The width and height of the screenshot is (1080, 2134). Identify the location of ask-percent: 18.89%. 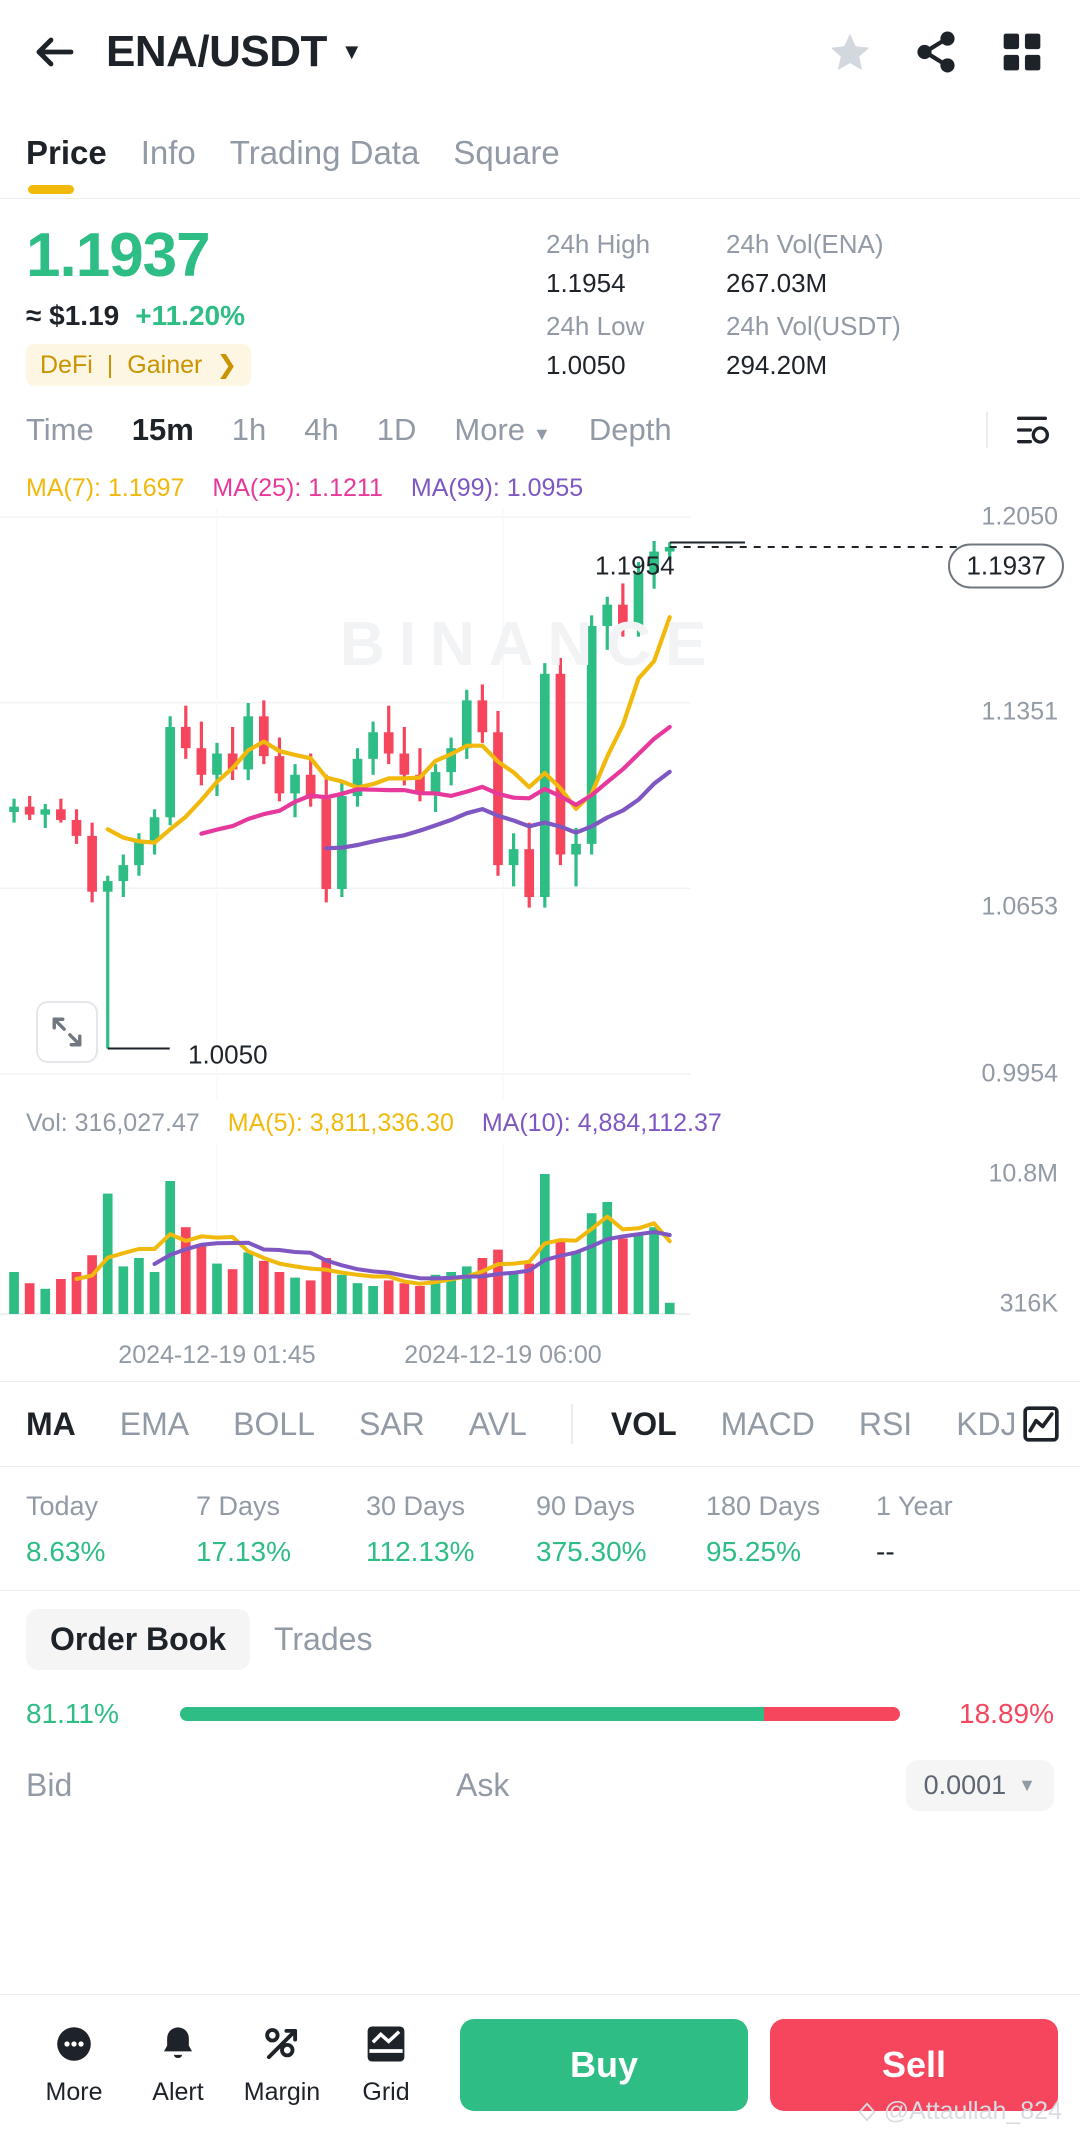
(1006, 1714).